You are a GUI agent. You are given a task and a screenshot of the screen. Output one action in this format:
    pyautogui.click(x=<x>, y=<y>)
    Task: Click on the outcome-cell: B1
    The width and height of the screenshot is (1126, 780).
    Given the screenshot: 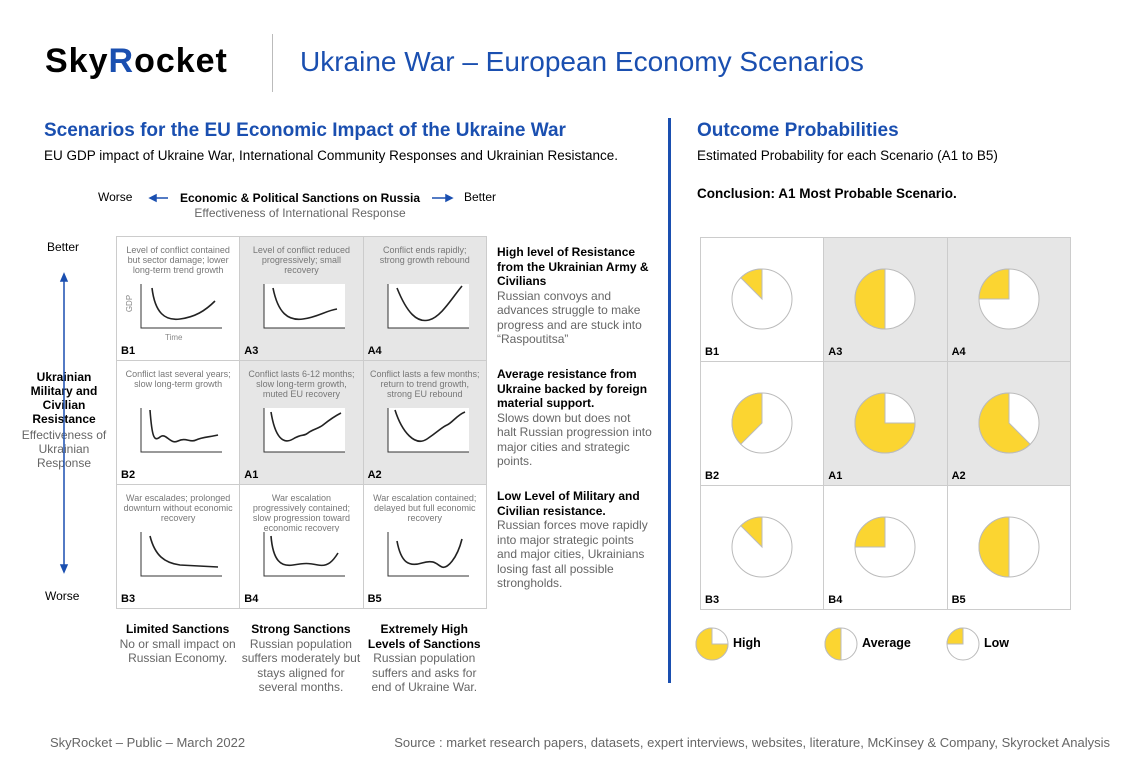 What is the action you would take?
    pyautogui.click(x=762, y=299)
    